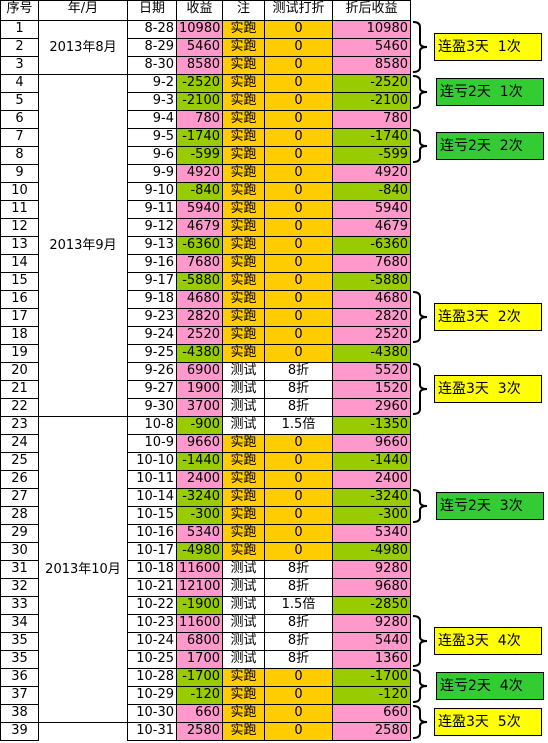 This screenshot has height=743, width=548. I want to click on discounted-profit-cell: 7680, so click(371, 263).